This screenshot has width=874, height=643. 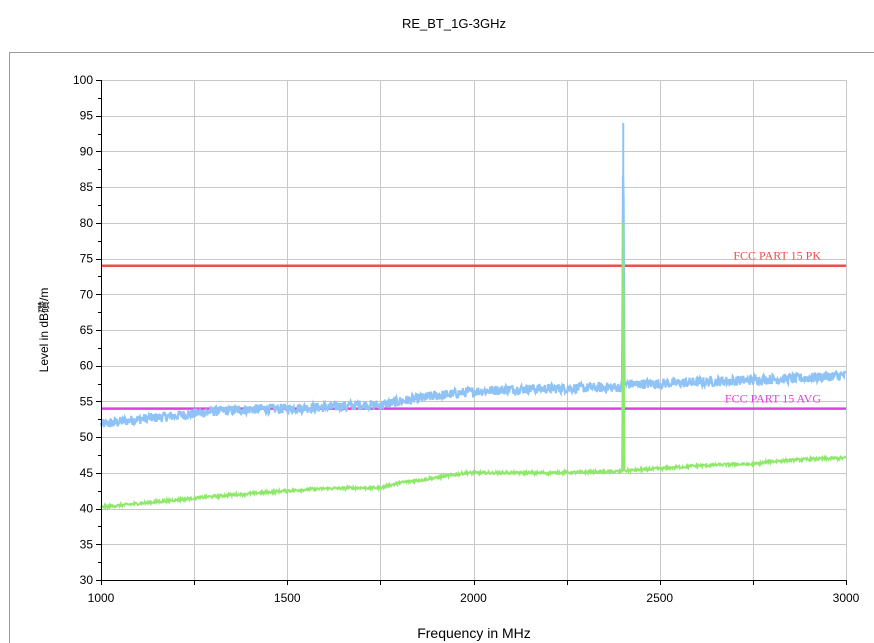 I want to click on y-tick-label: 55, so click(x=87, y=401).